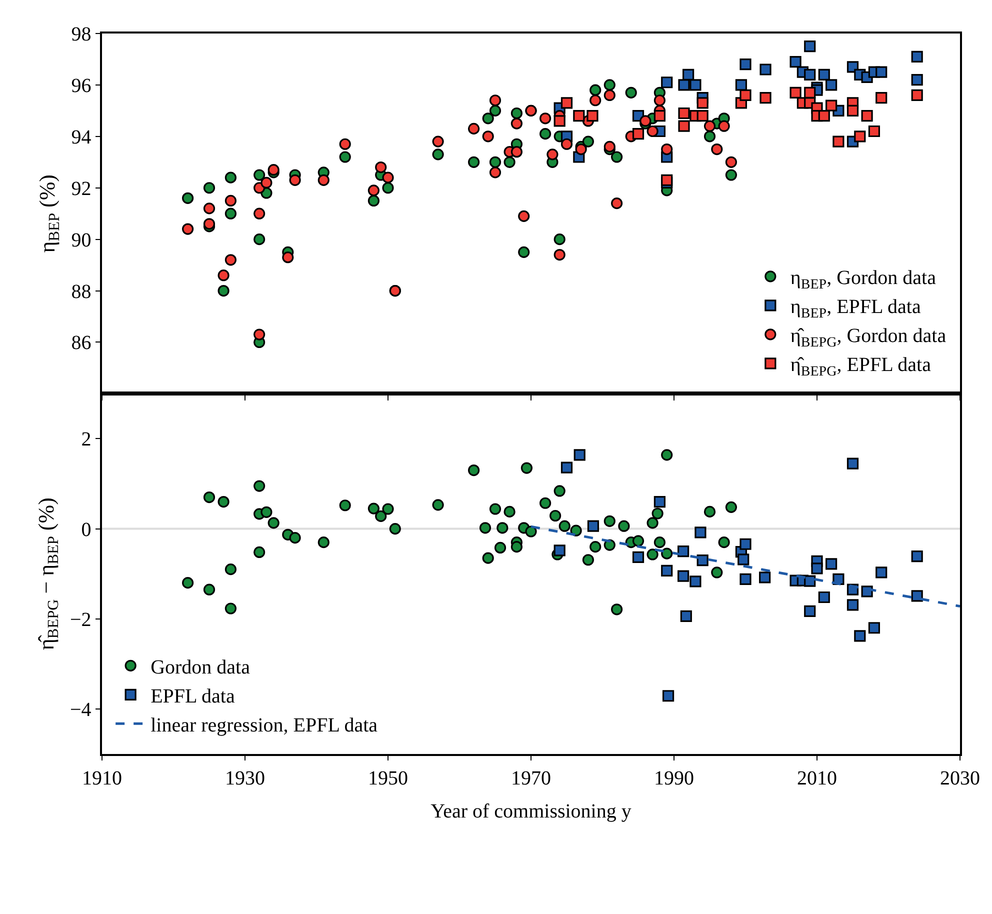  What do you see at coordinates (817, 779) in the screenshot?
I see `x-tick-label: 2010` at bounding box center [817, 779].